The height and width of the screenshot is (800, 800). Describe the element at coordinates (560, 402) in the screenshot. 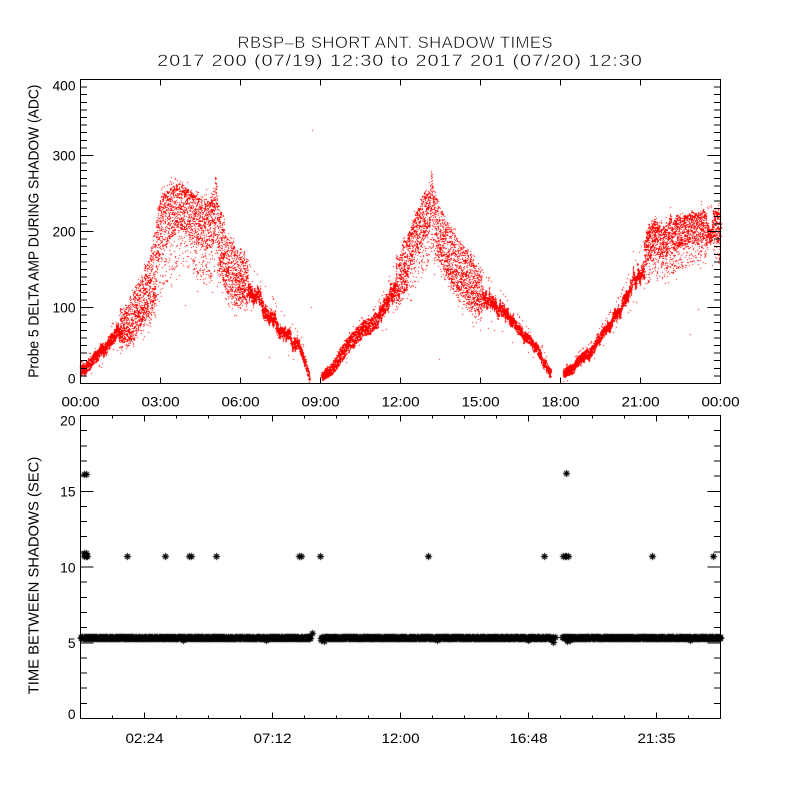

I see `svg-text: 18:00` at that location.